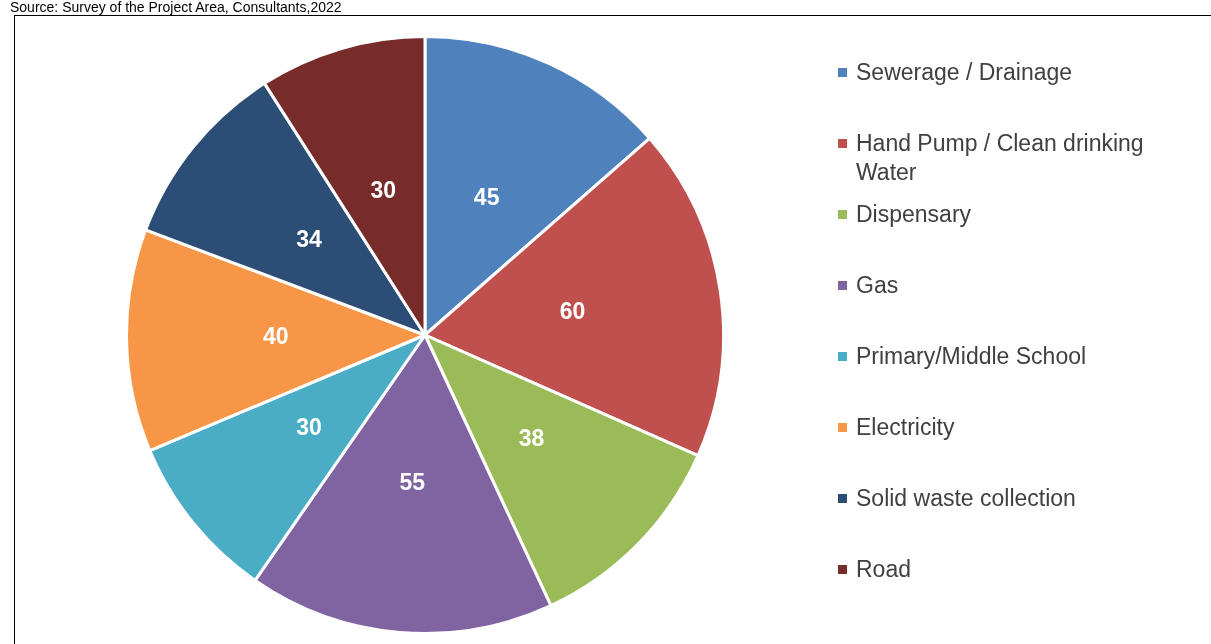  What do you see at coordinates (486, 197) in the screenshot?
I see `data-label: 45` at bounding box center [486, 197].